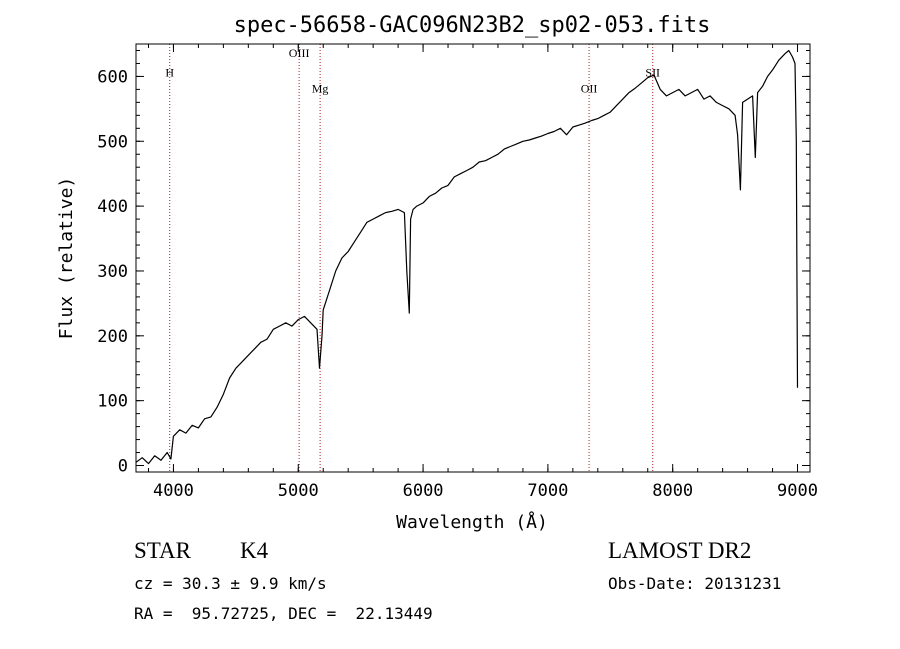 The width and height of the screenshot is (900, 649). Describe the element at coordinates (112, 207) in the screenshot. I see `y-tick-label: 400` at that location.